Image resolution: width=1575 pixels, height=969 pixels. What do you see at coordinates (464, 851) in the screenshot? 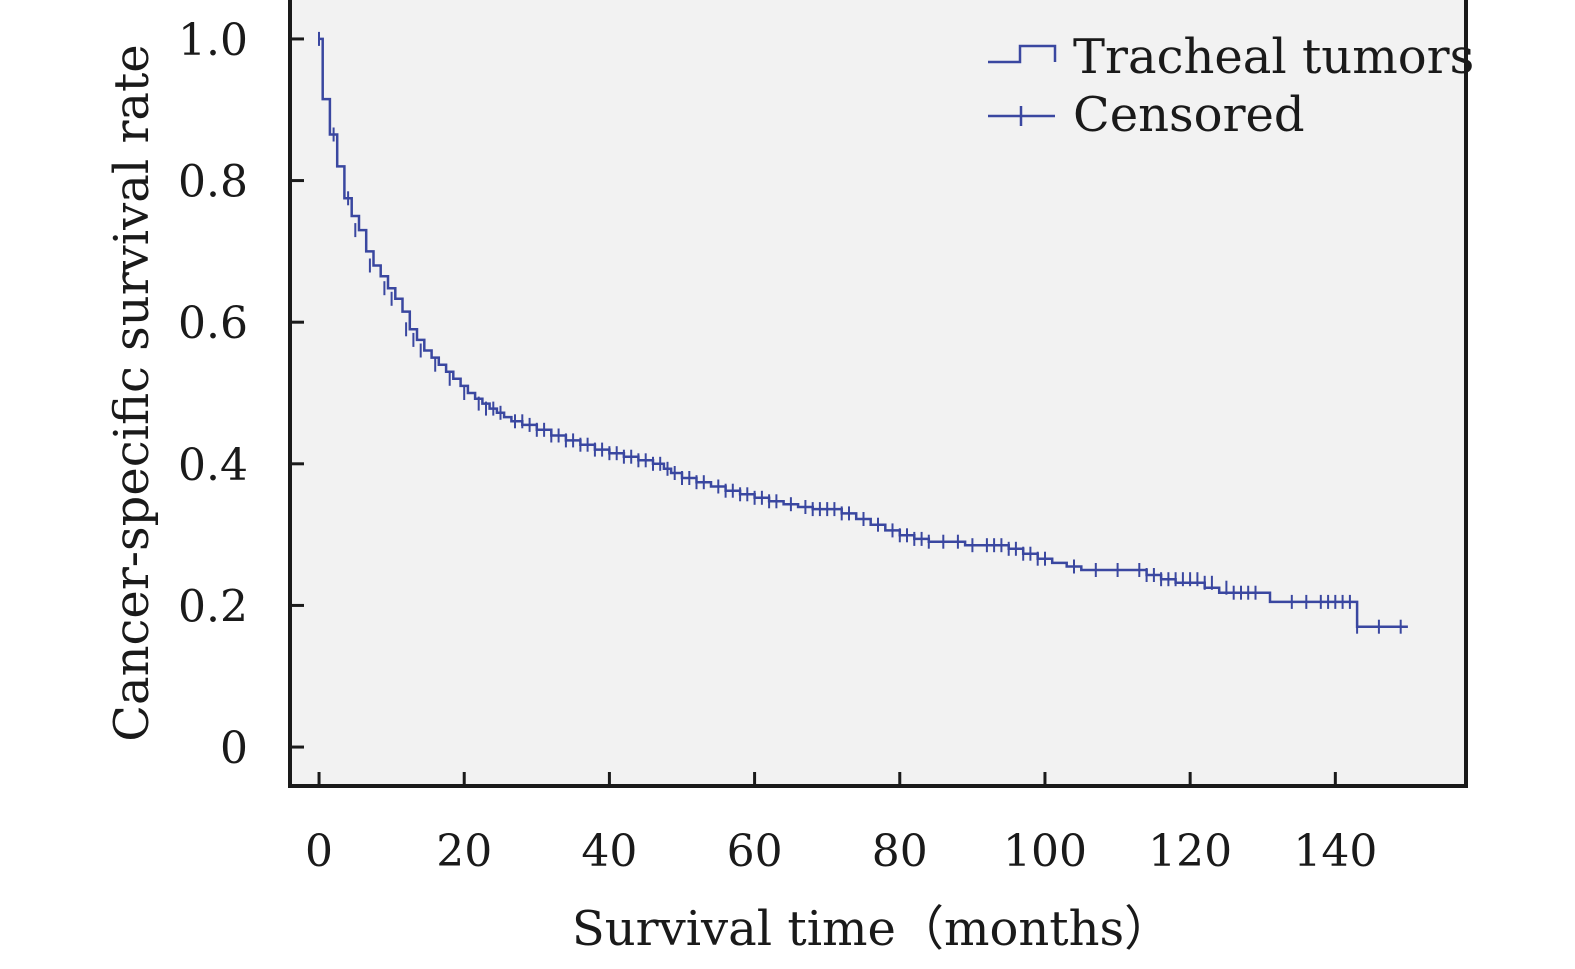
I see `x-tick-label: 20` at bounding box center [464, 851].